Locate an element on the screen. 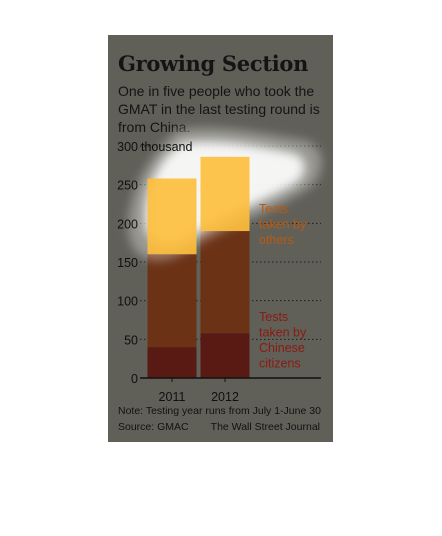  x-tick-label: 2011 is located at coordinates (172, 397).